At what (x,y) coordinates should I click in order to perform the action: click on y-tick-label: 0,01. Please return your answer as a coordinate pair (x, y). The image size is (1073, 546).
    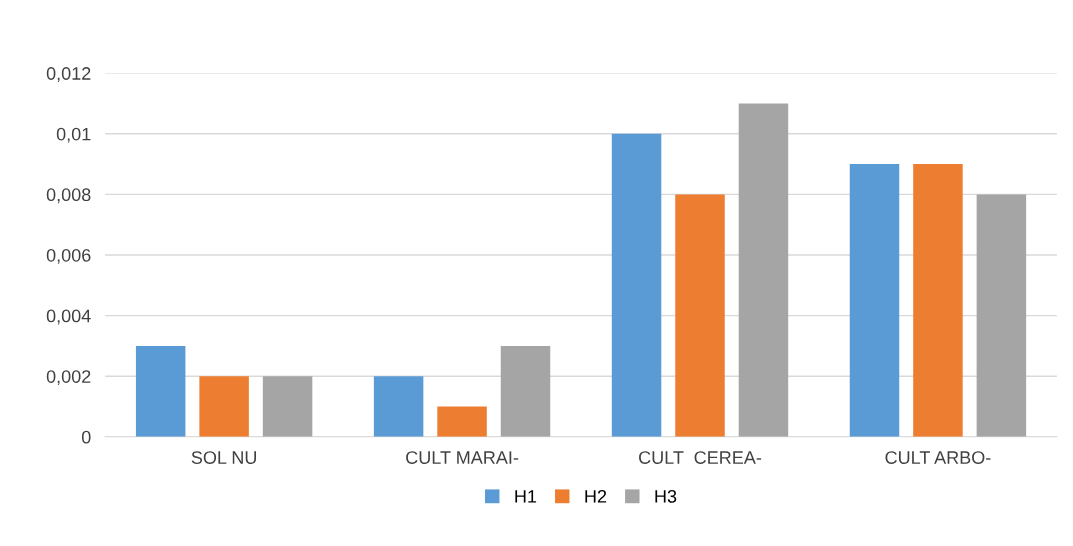
    Looking at the image, I should click on (73, 135).